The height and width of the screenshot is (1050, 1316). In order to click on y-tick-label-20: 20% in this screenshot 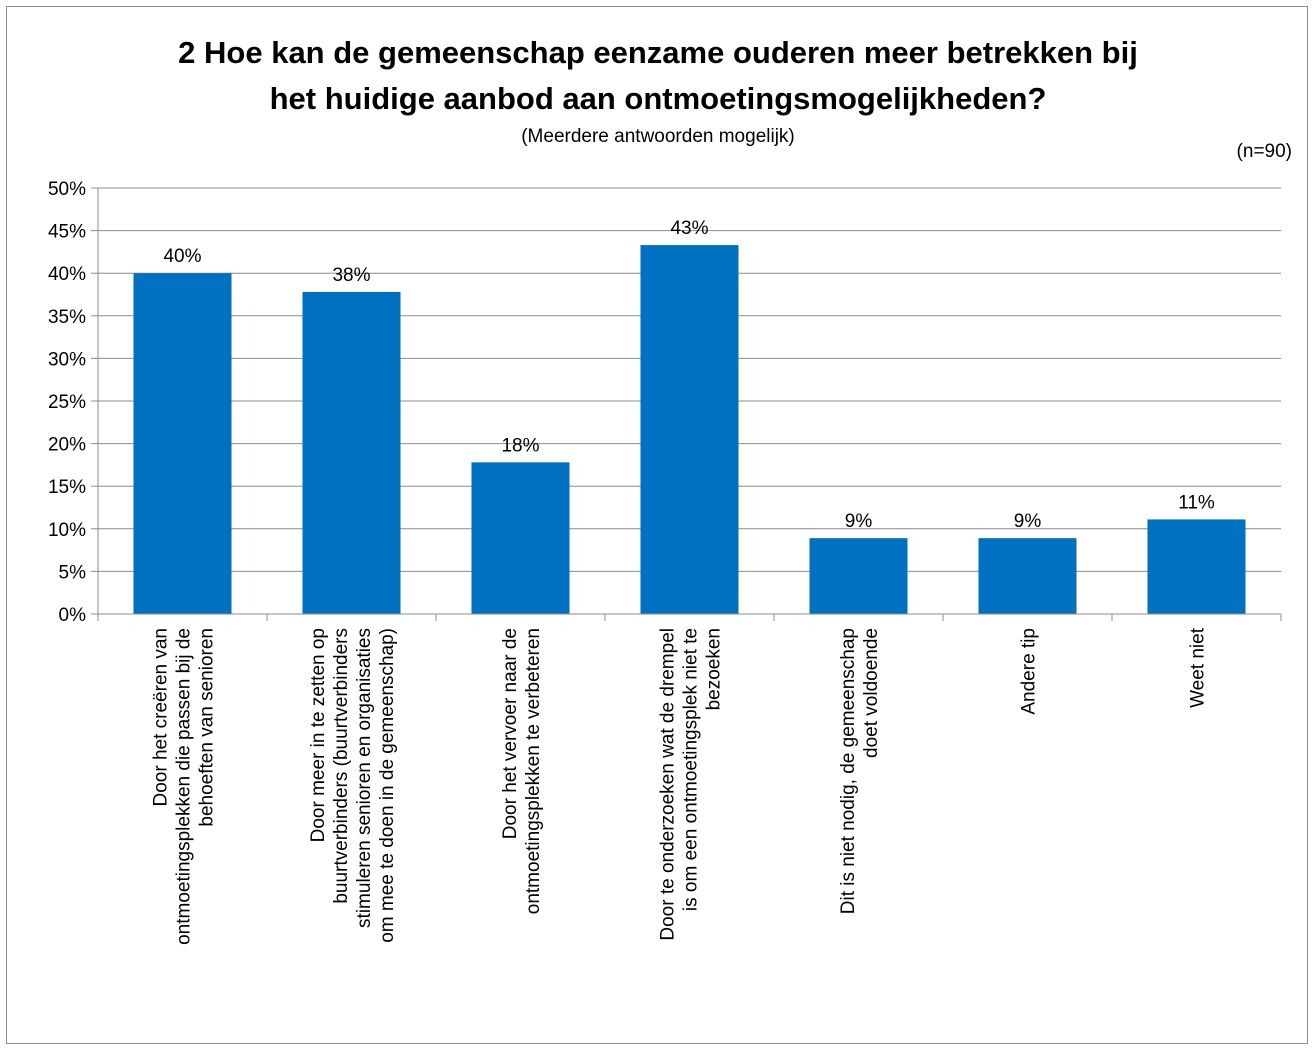, I will do `click(67, 445)`.